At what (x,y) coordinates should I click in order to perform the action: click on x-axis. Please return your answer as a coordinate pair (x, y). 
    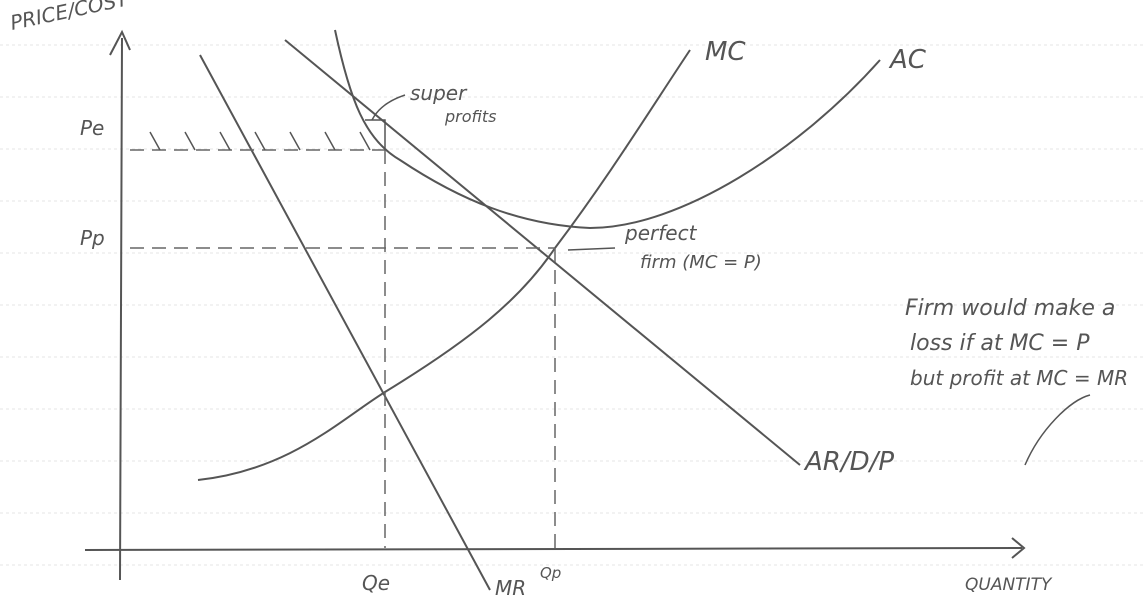
    Looking at the image, I should click on (555, 548).